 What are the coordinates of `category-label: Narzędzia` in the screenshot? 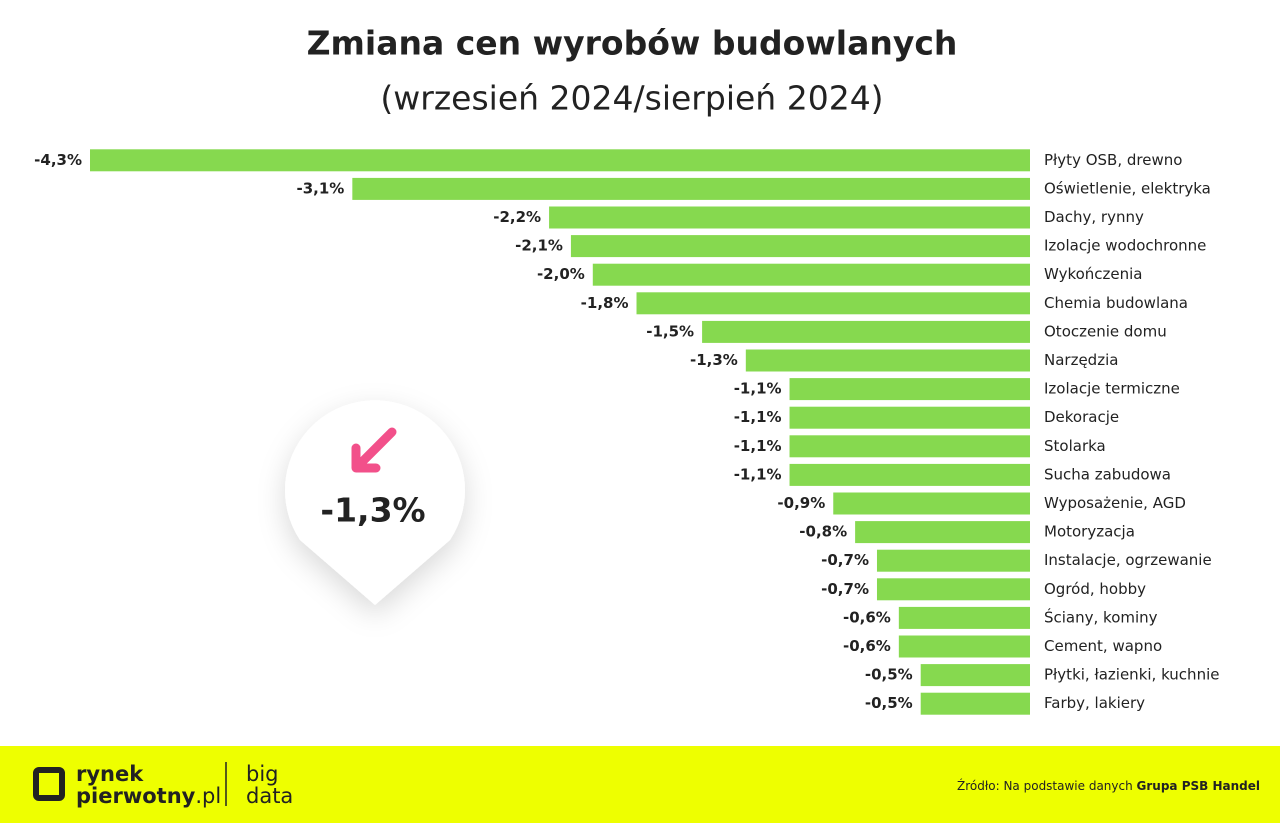 It's located at (1081, 360).